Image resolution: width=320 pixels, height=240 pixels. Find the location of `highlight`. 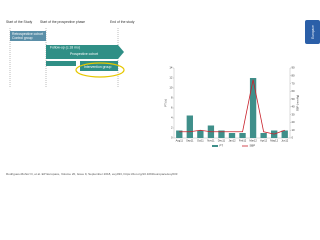

highlight is located at coordinates (100, 70).